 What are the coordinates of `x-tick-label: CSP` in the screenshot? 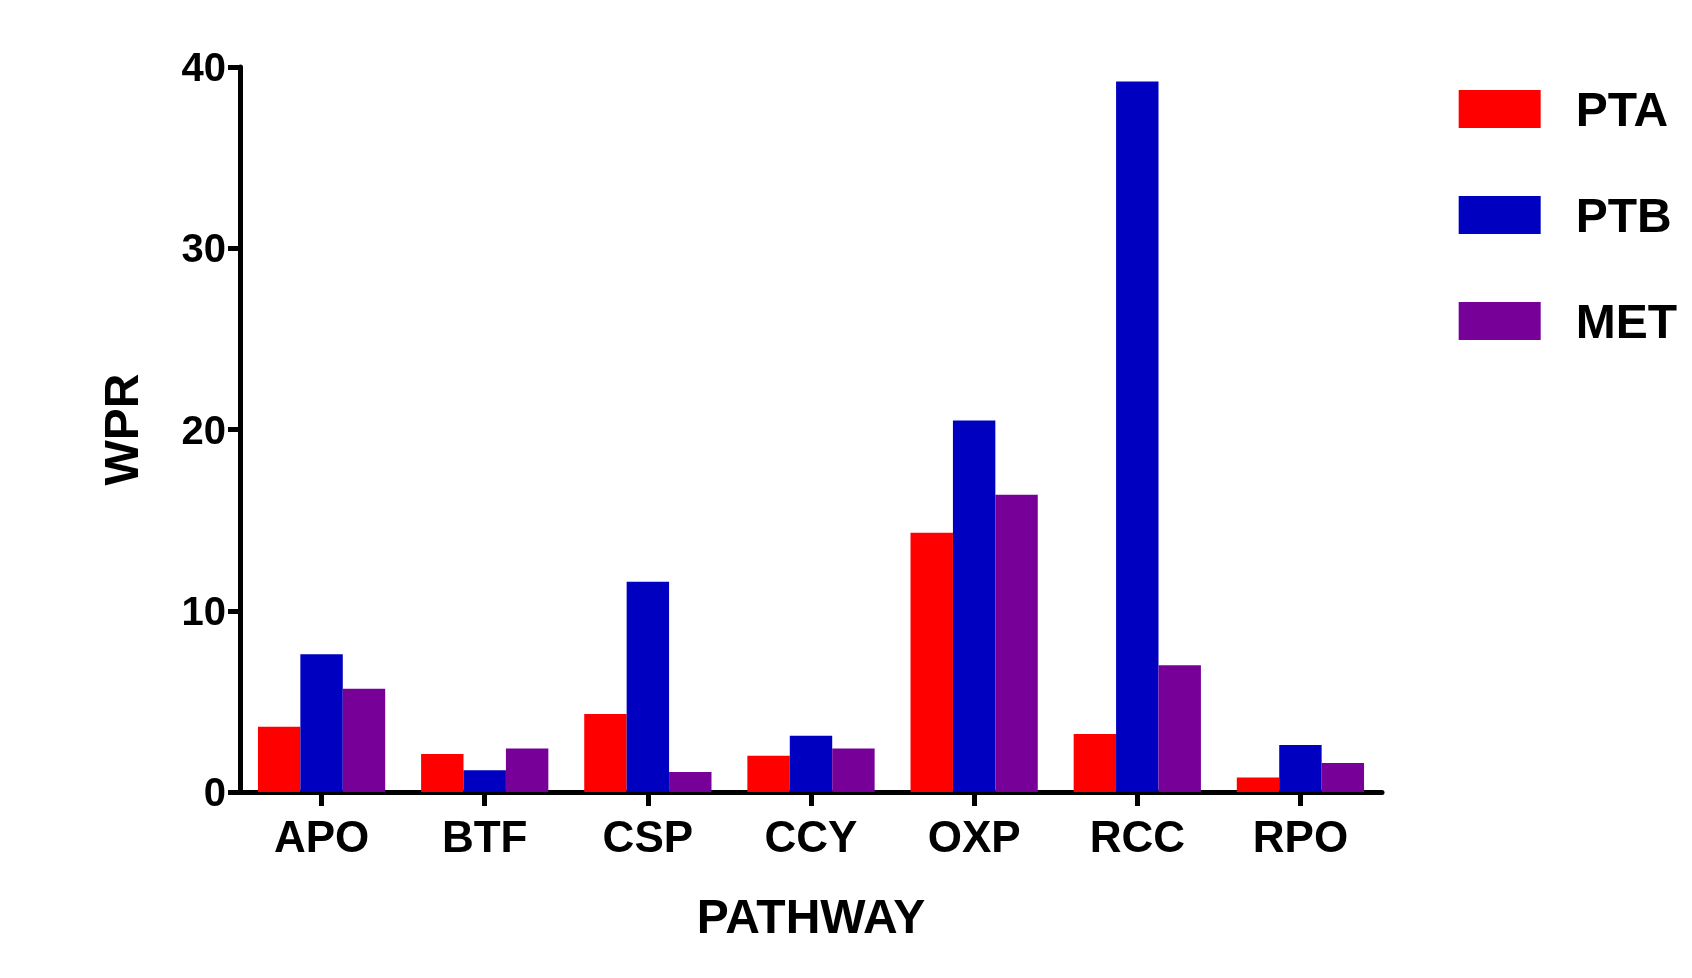 It's located at (648, 836).